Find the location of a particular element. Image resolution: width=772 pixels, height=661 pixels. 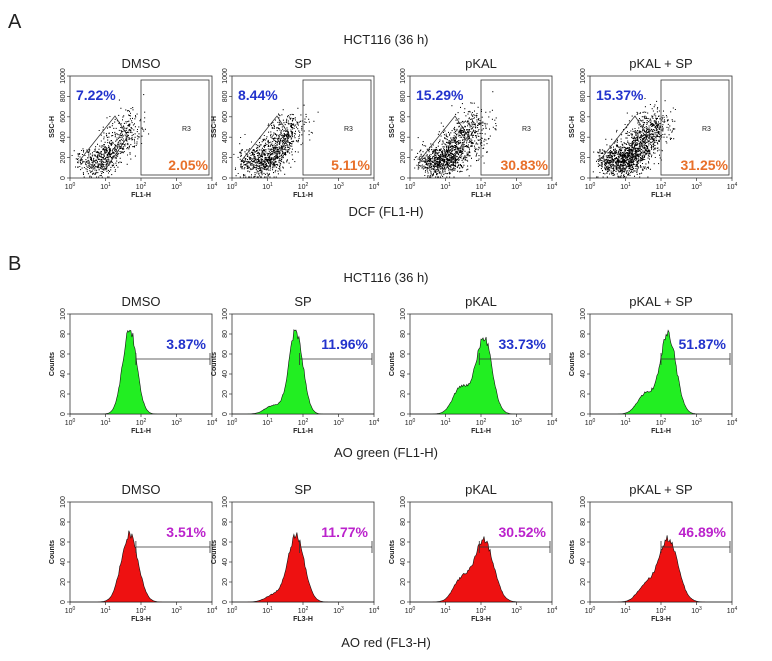

marker-percent: 11.96% is located at coordinates (344, 344).